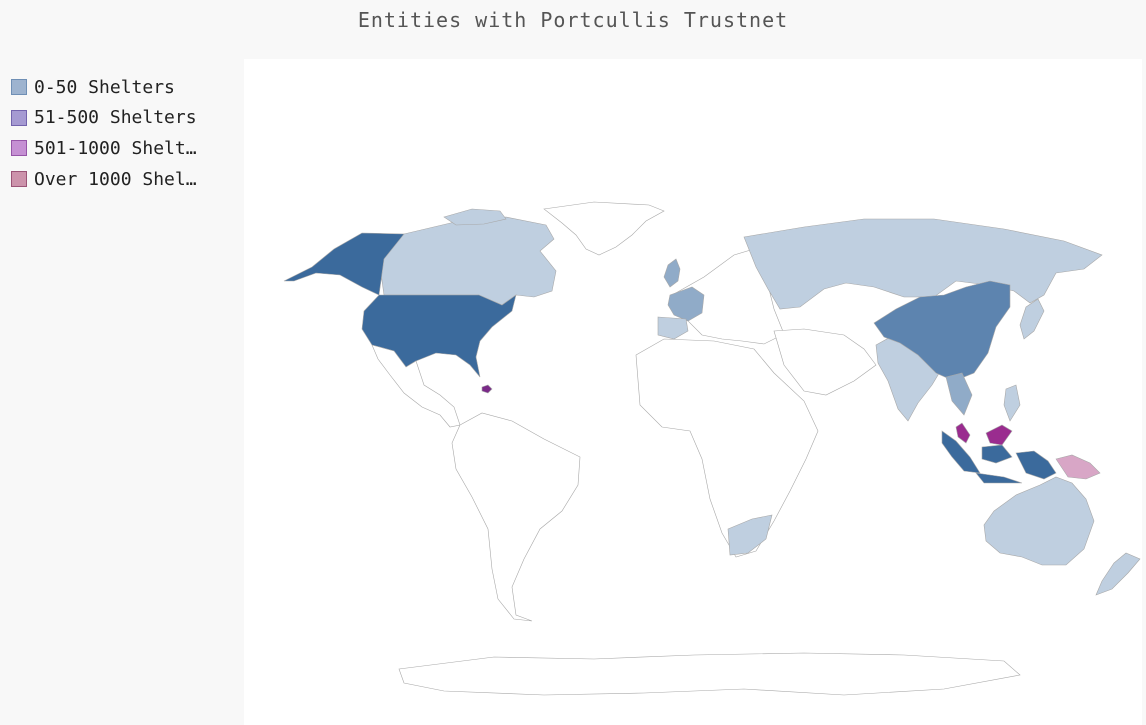  Describe the element at coordinates (467, 261) in the screenshot. I see `country-canada` at that location.